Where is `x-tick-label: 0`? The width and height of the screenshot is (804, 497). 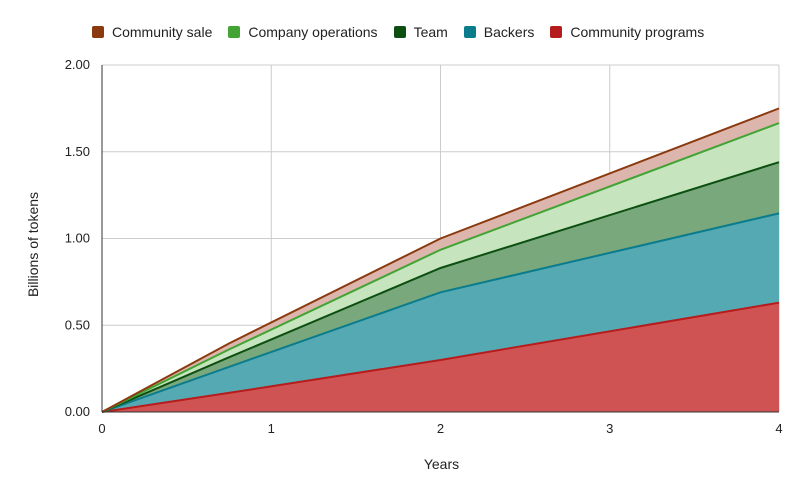
x-tick-label: 0 is located at coordinates (101, 428).